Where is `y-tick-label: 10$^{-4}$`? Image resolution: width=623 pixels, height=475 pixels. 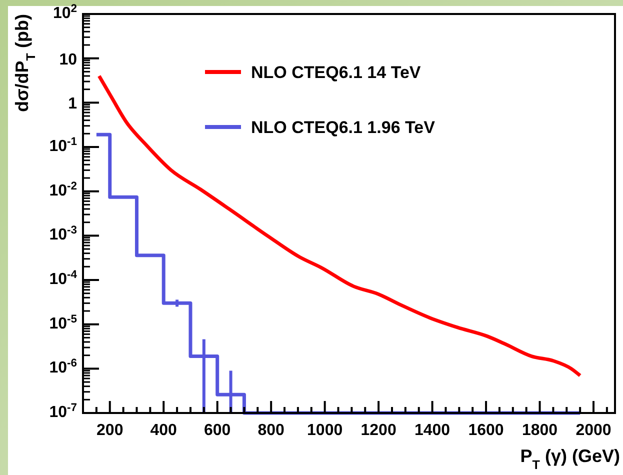
y-tick-label: 10$^{-4}$ is located at coordinates (63, 278).